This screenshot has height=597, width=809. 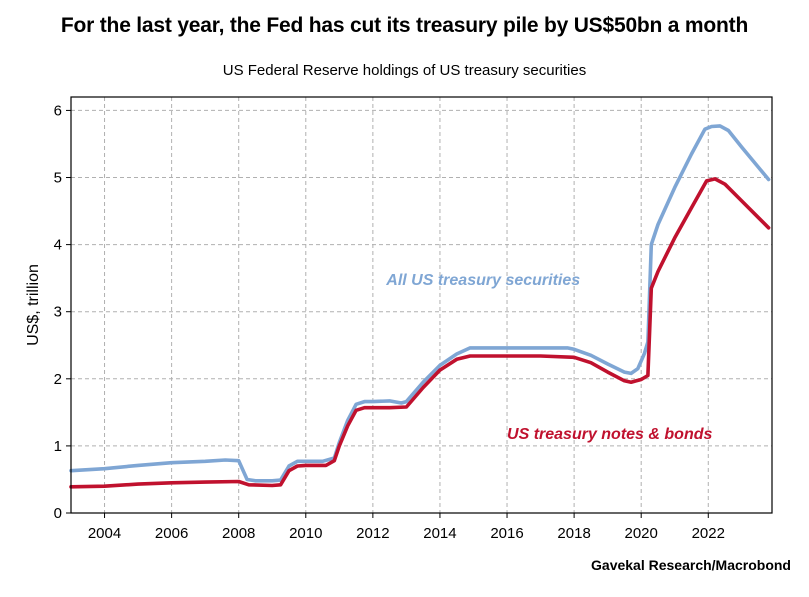 I want to click on x-tick-label: 2008, so click(x=238, y=533).